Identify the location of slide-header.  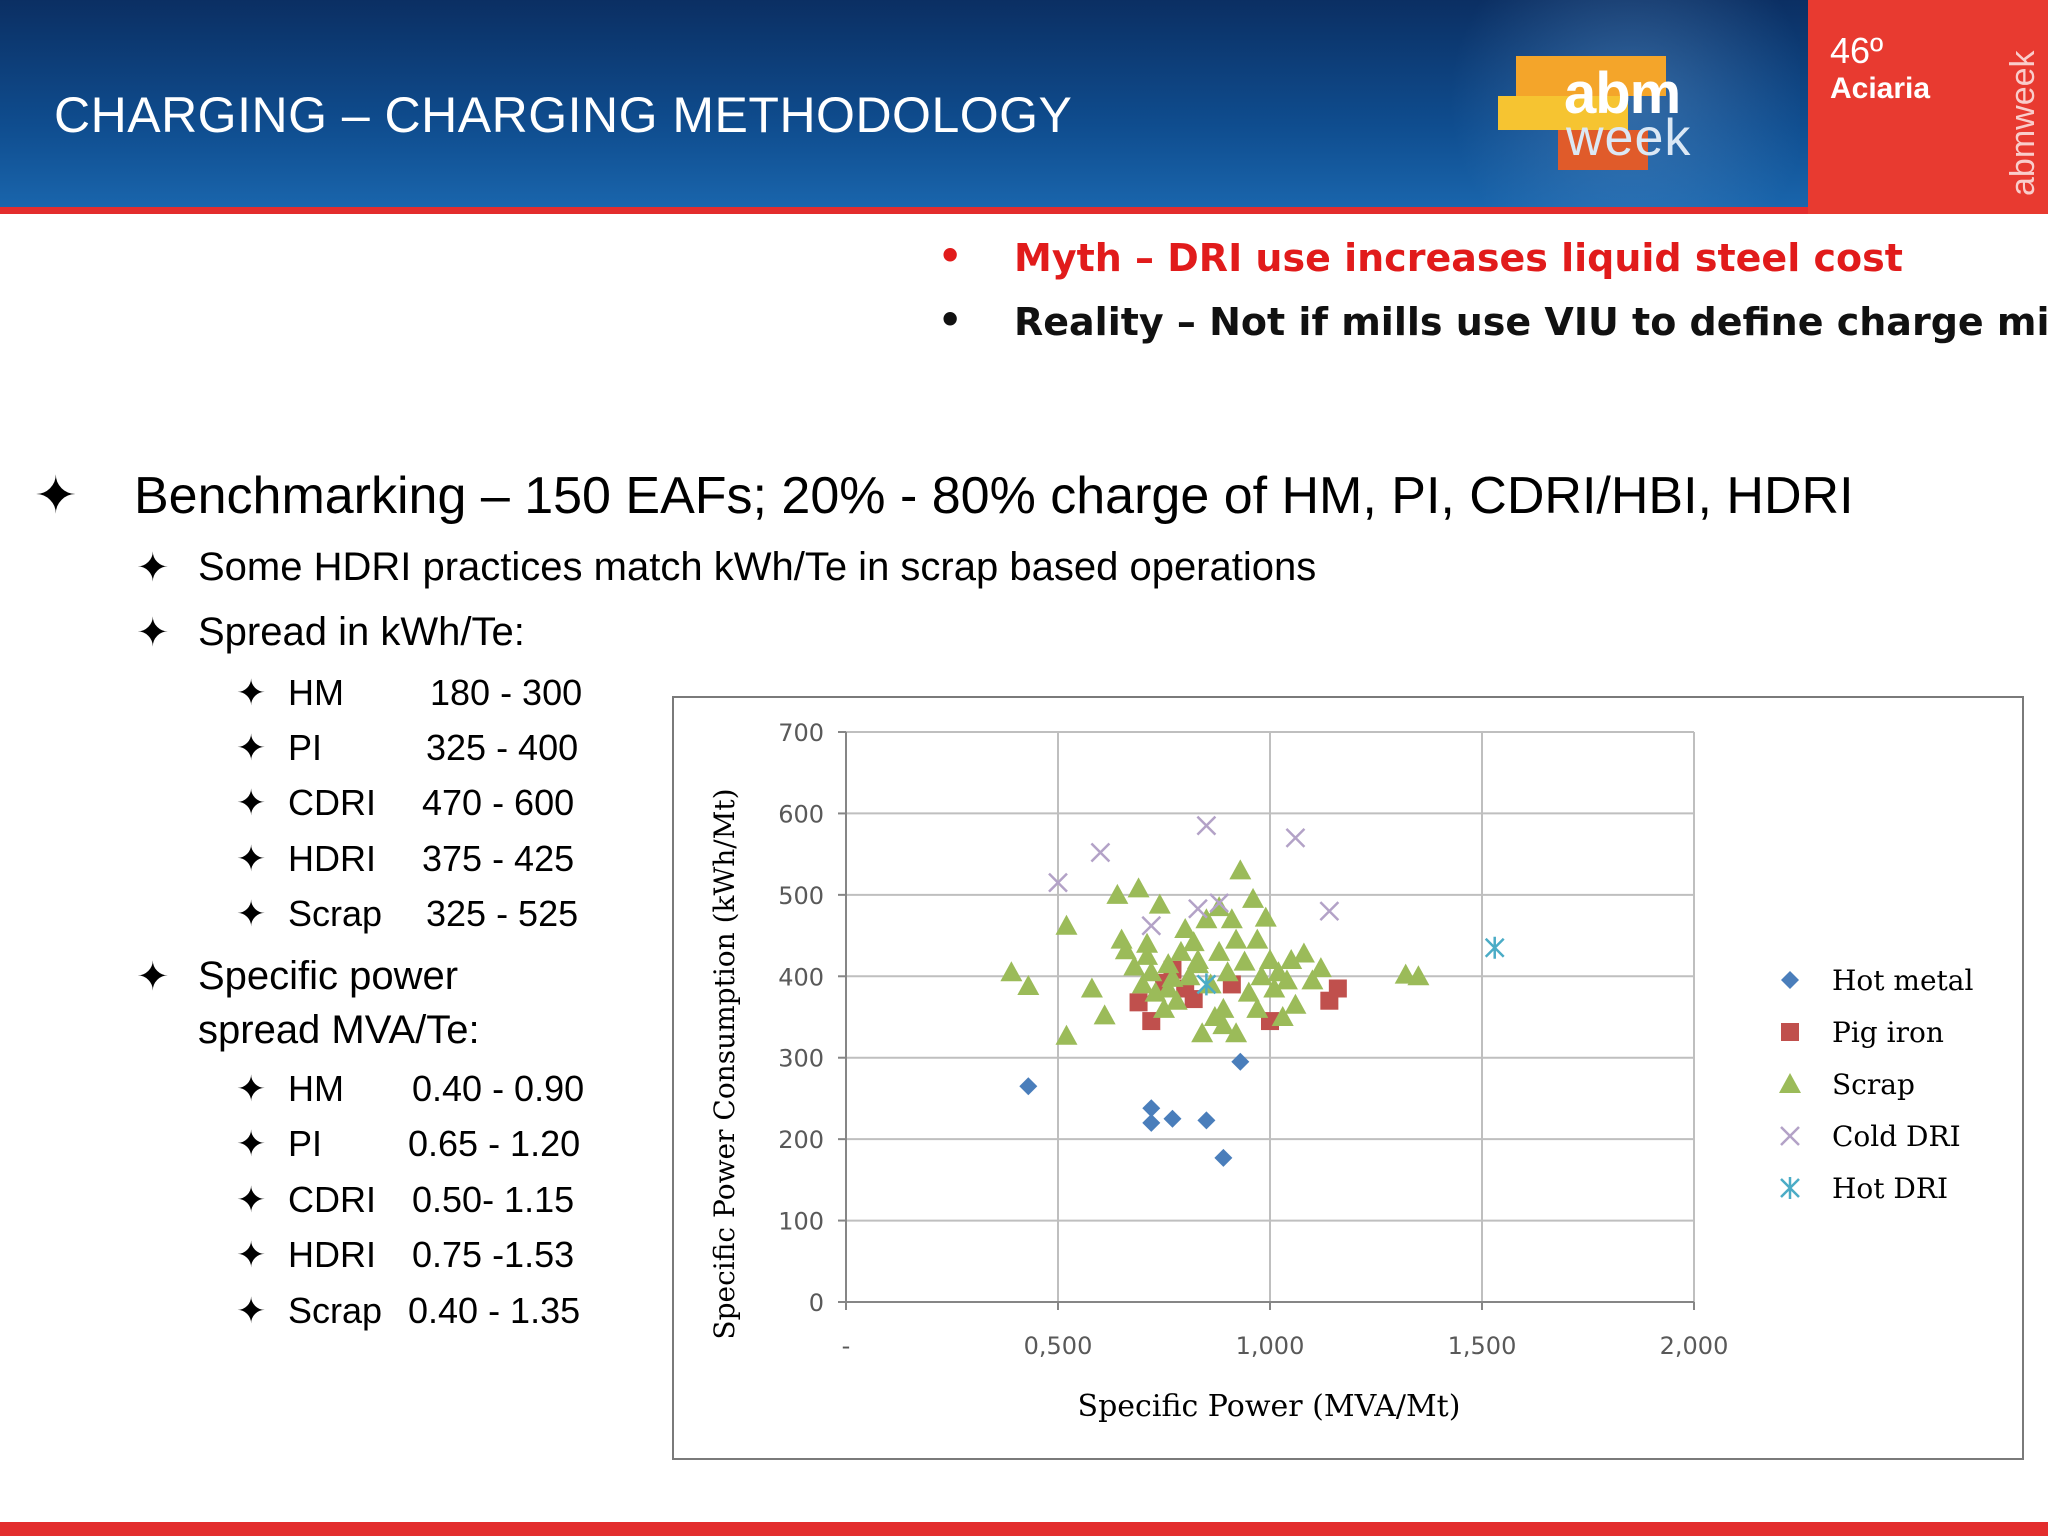
(1024, 105).